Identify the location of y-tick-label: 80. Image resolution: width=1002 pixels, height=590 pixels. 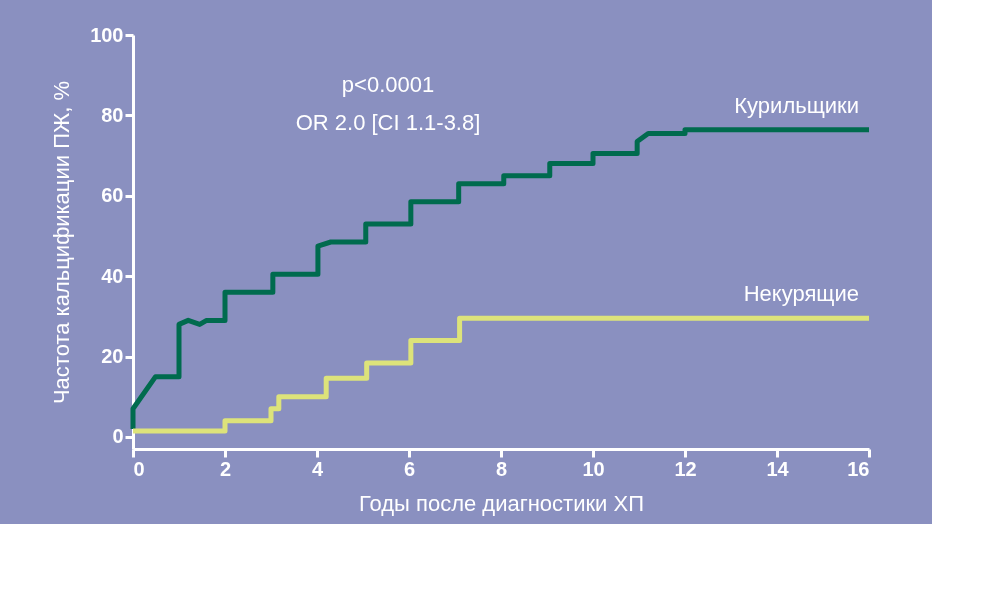
(112, 114).